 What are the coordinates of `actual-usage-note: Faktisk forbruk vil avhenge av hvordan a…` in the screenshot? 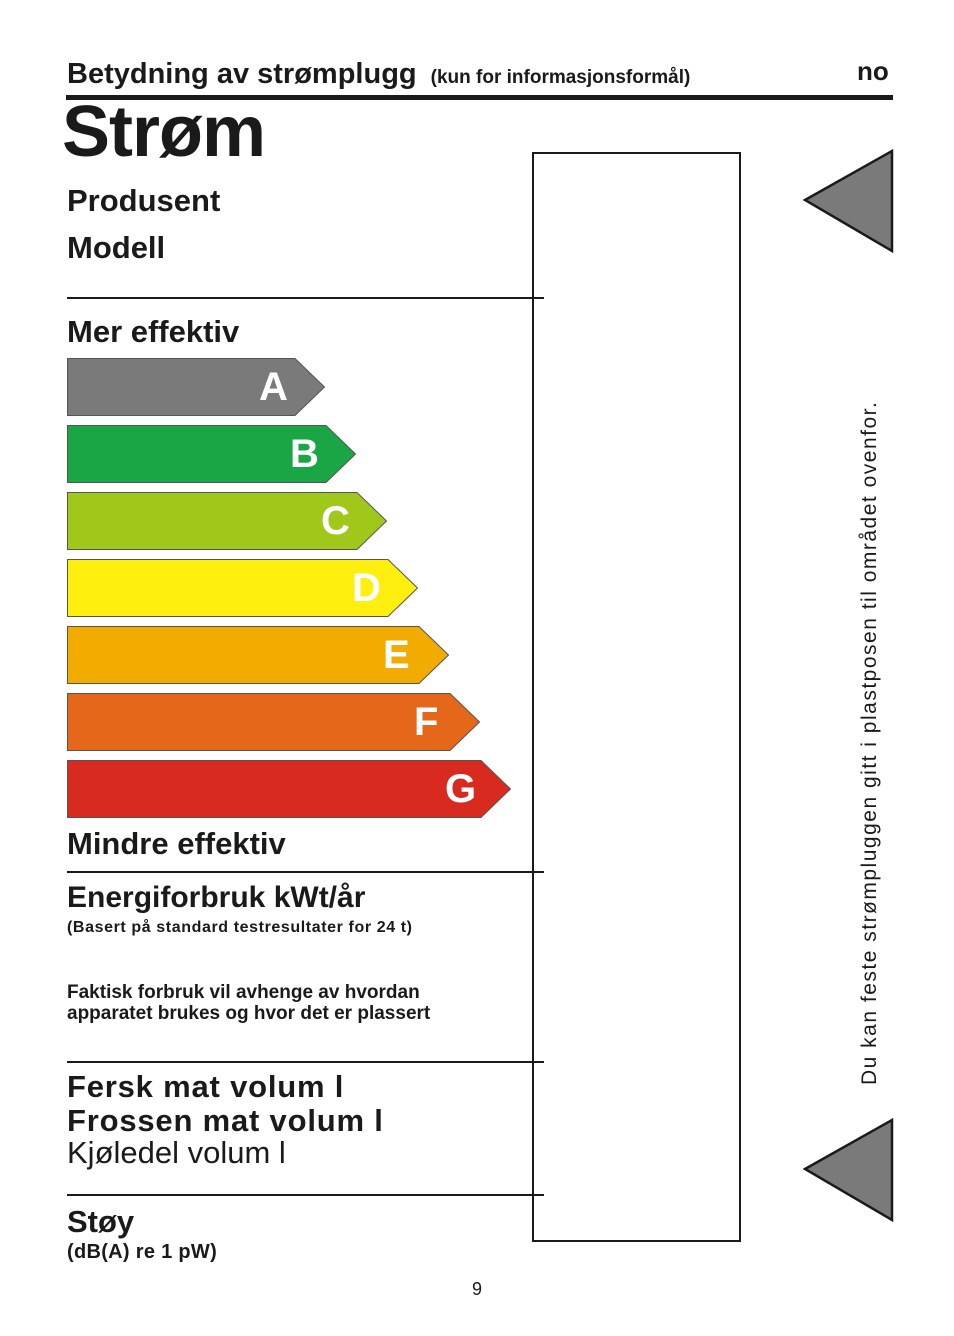 It's located at (248, 1003).